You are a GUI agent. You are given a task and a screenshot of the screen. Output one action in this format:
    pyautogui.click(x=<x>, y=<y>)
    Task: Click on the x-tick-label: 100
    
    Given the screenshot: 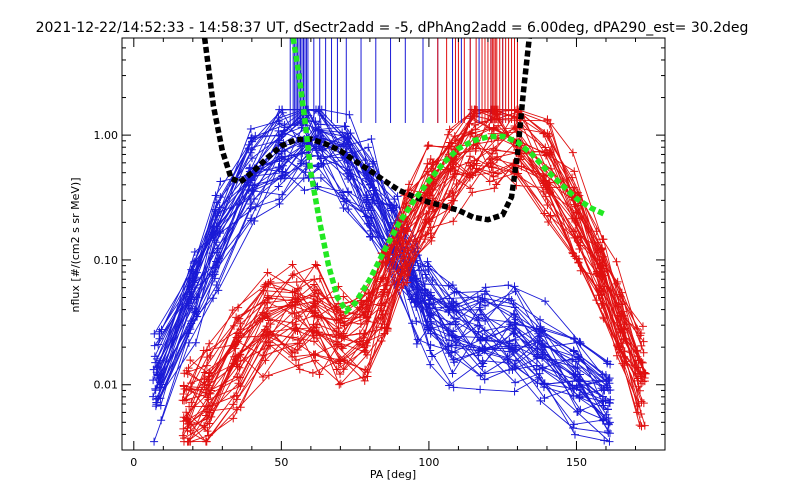 What is the action you would take?
    pyautogui.click(x=428, y=462)
    